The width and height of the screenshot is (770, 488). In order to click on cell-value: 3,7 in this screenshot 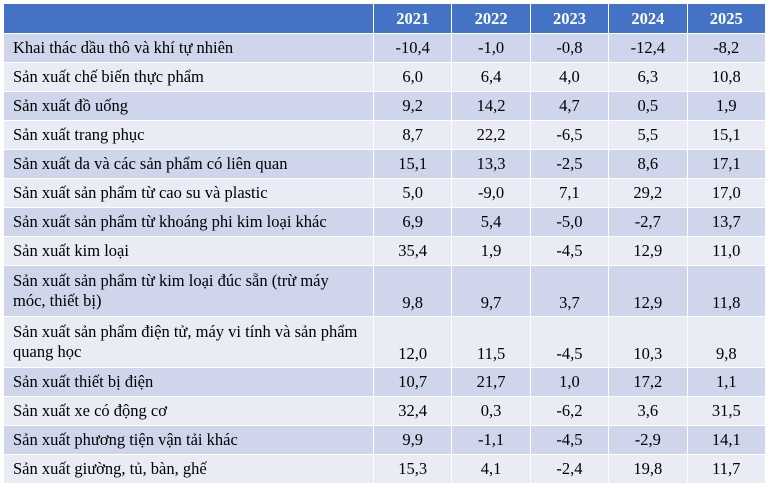, I will do `click(569, 291)`.